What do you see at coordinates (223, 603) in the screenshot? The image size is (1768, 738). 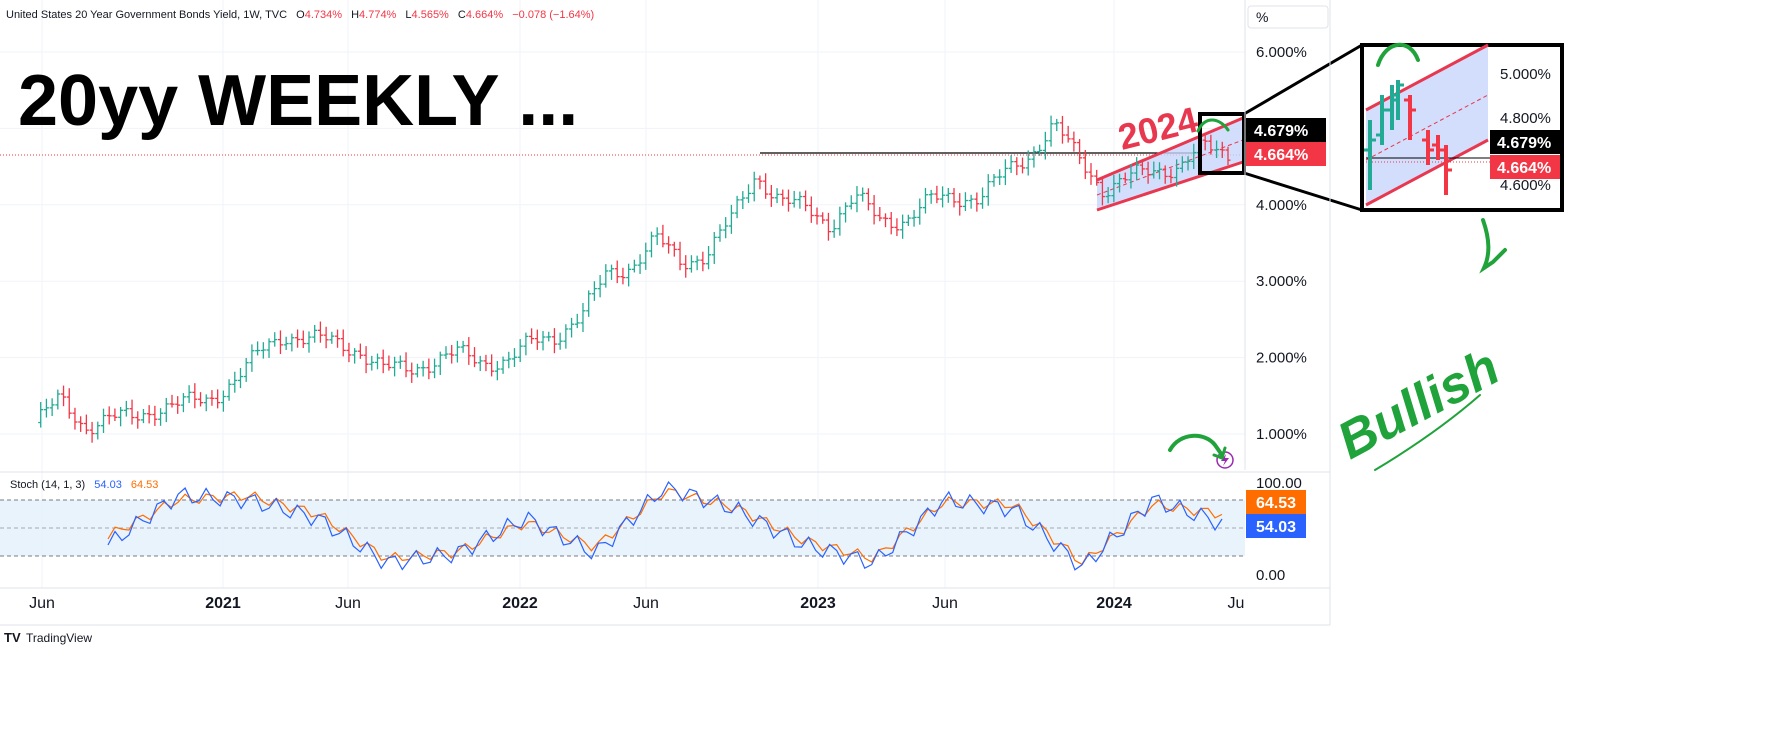 I see `time-axis-label: 2021` at bounding box center [223, 603].